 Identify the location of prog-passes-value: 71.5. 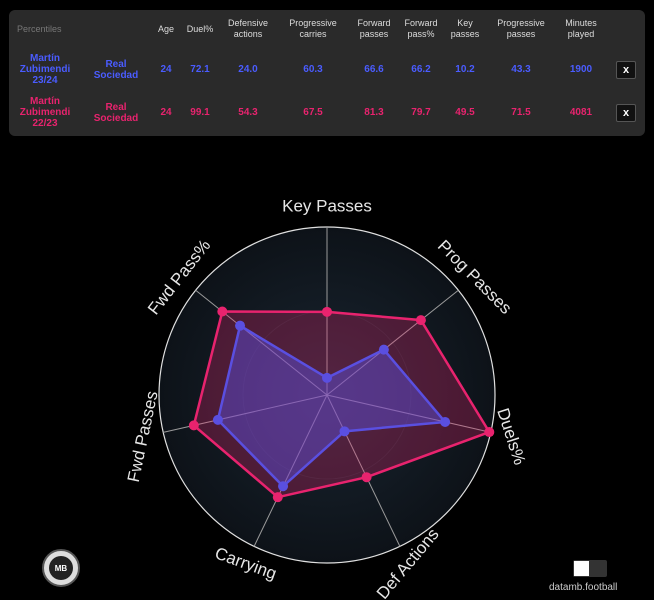
(521, 112).